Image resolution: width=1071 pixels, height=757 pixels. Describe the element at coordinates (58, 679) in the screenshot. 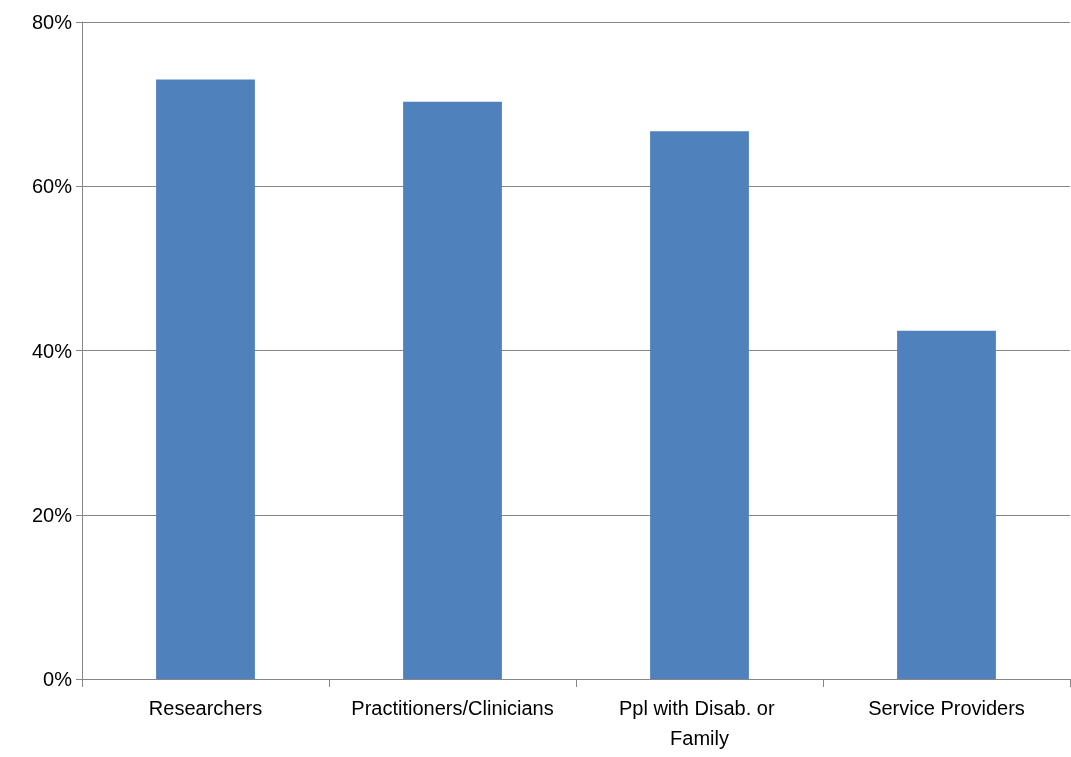

I see `y-tick-label: 0%` at that location.